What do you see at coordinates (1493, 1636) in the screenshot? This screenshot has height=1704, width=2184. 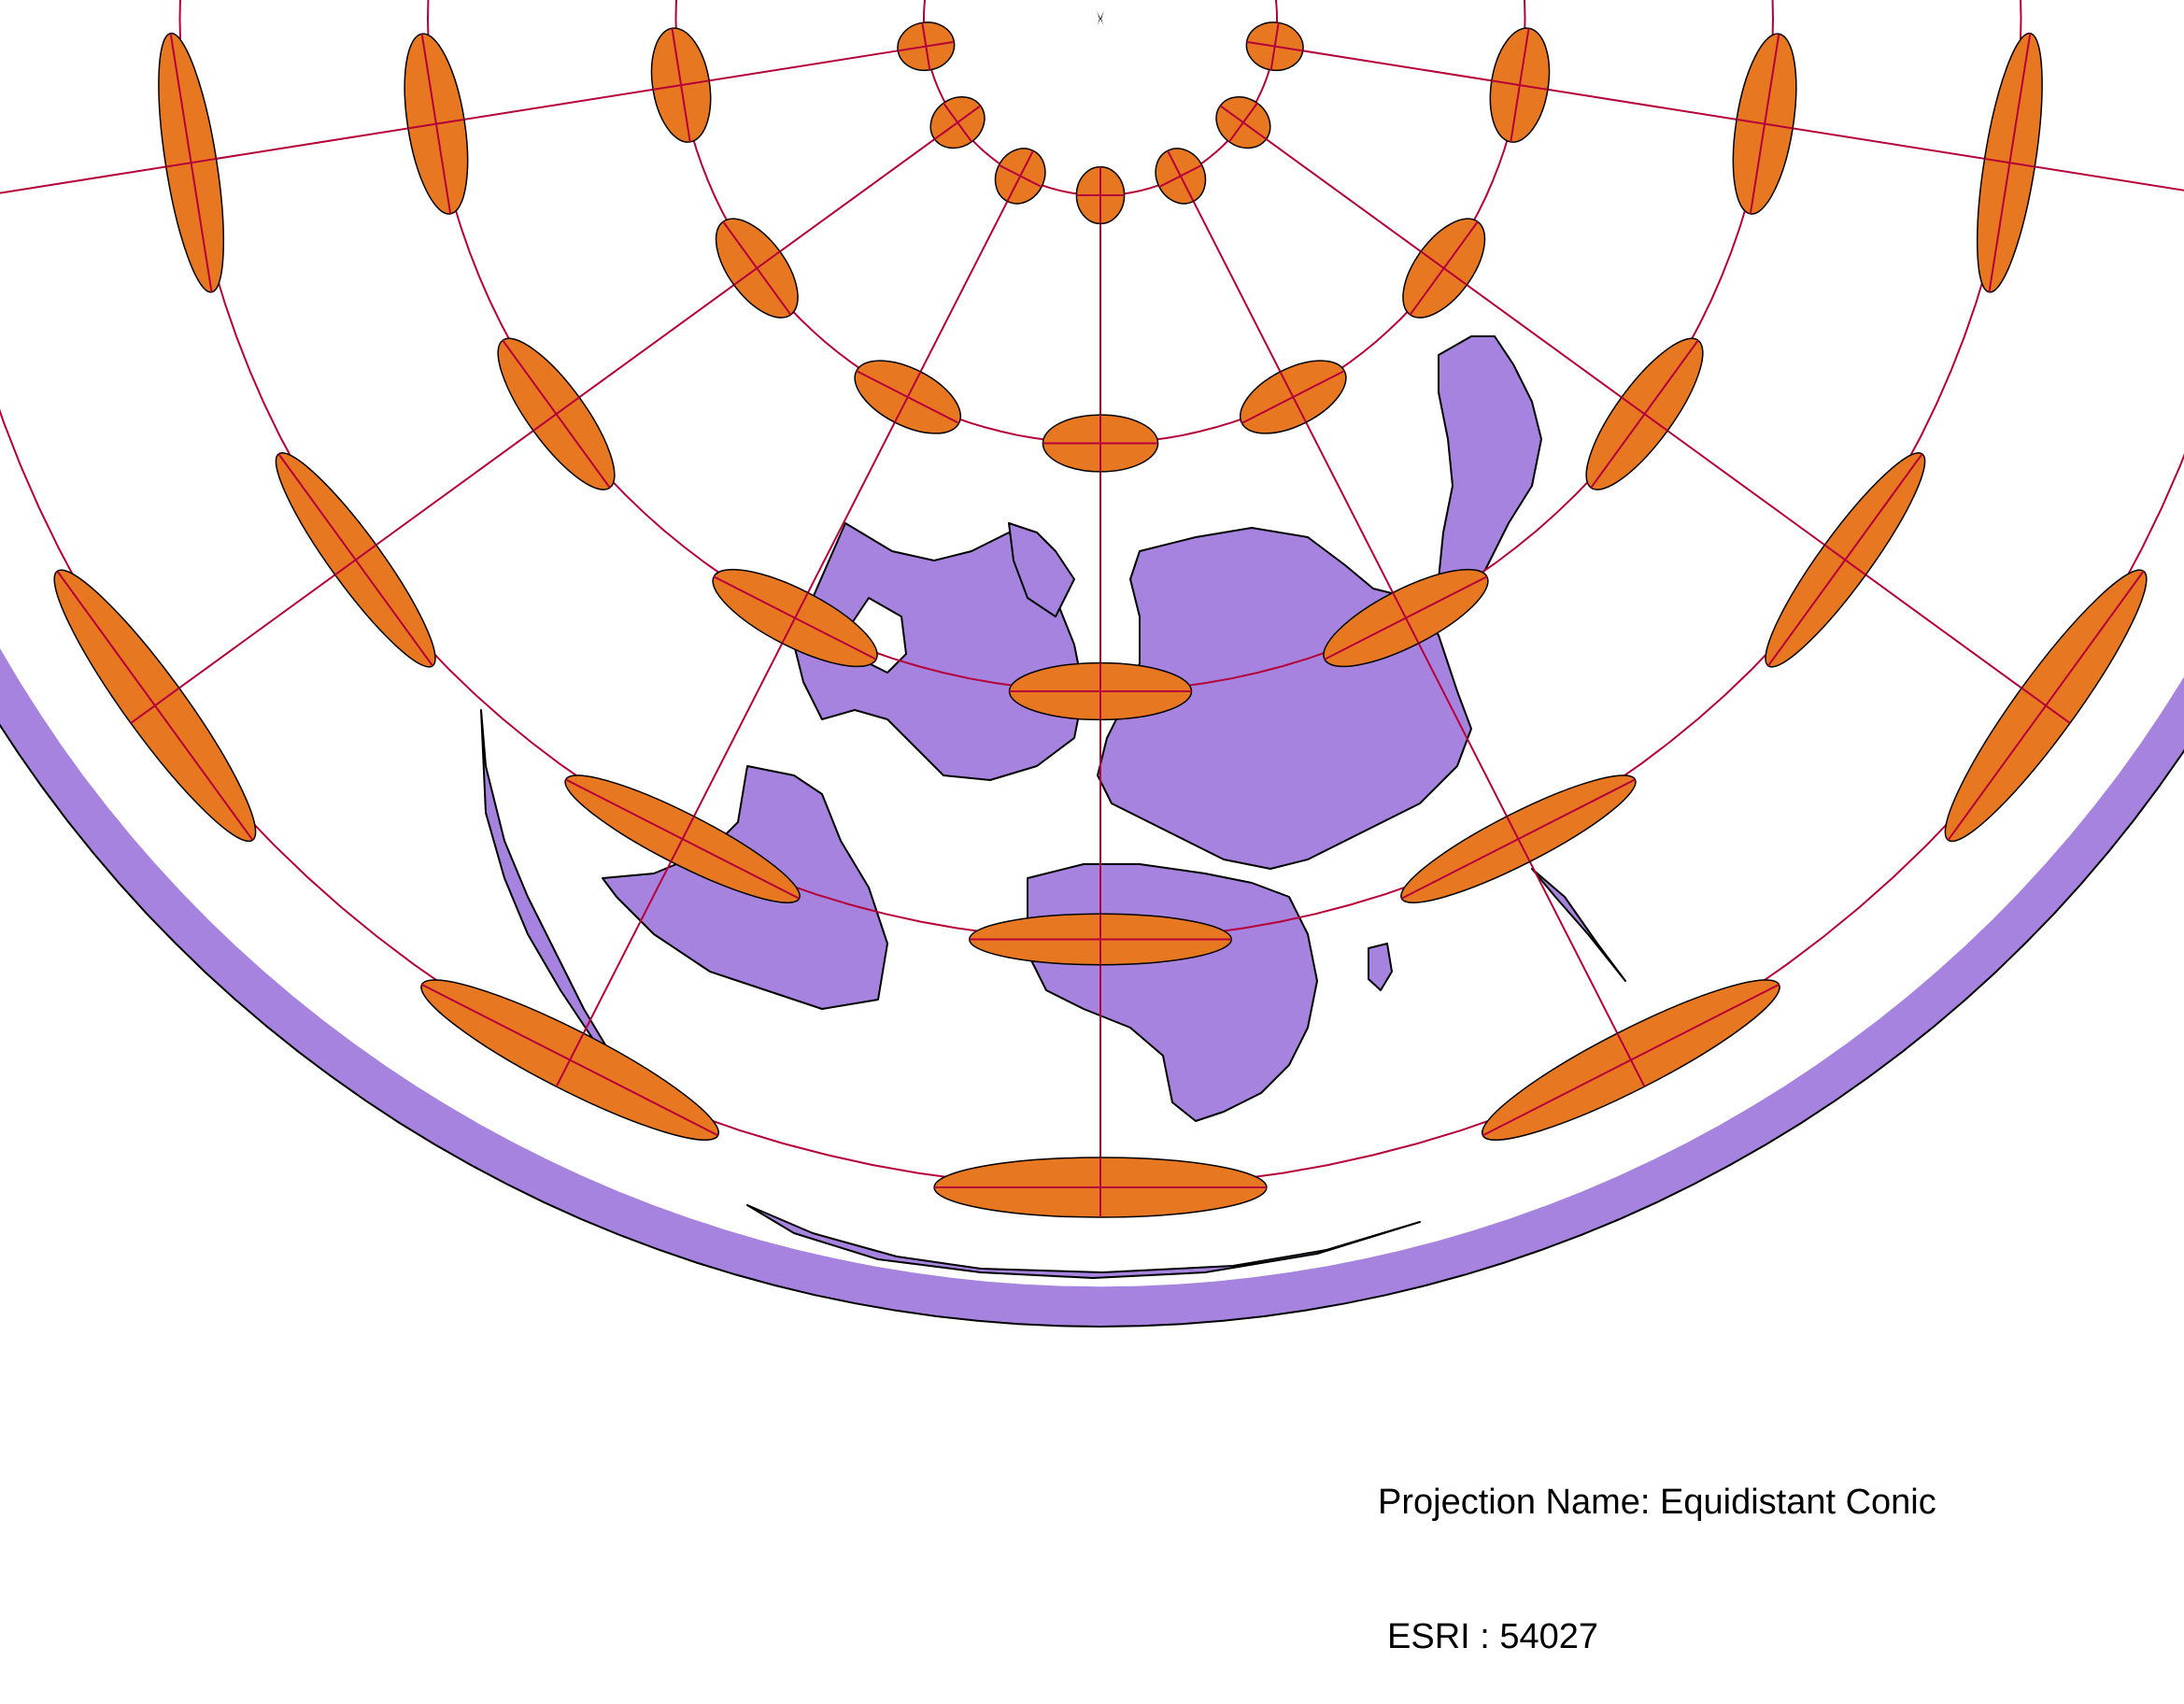 I see `esri-code-label: ESRI : 54027` at bounding box center [1493, 1636].